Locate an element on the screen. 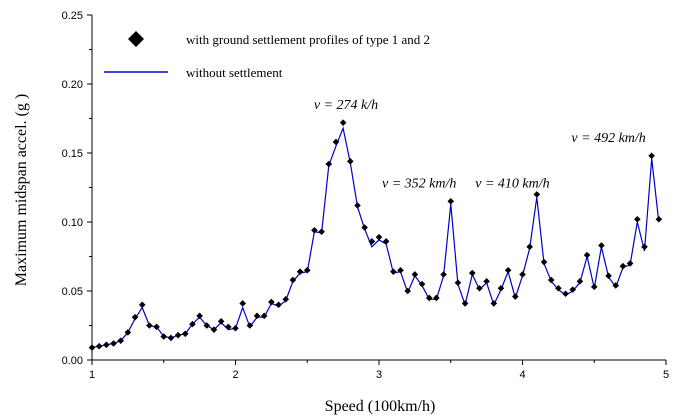 This screenshot has height=418, width=675. y-tick-label: 0.00 is located at coordinates (72, 361).